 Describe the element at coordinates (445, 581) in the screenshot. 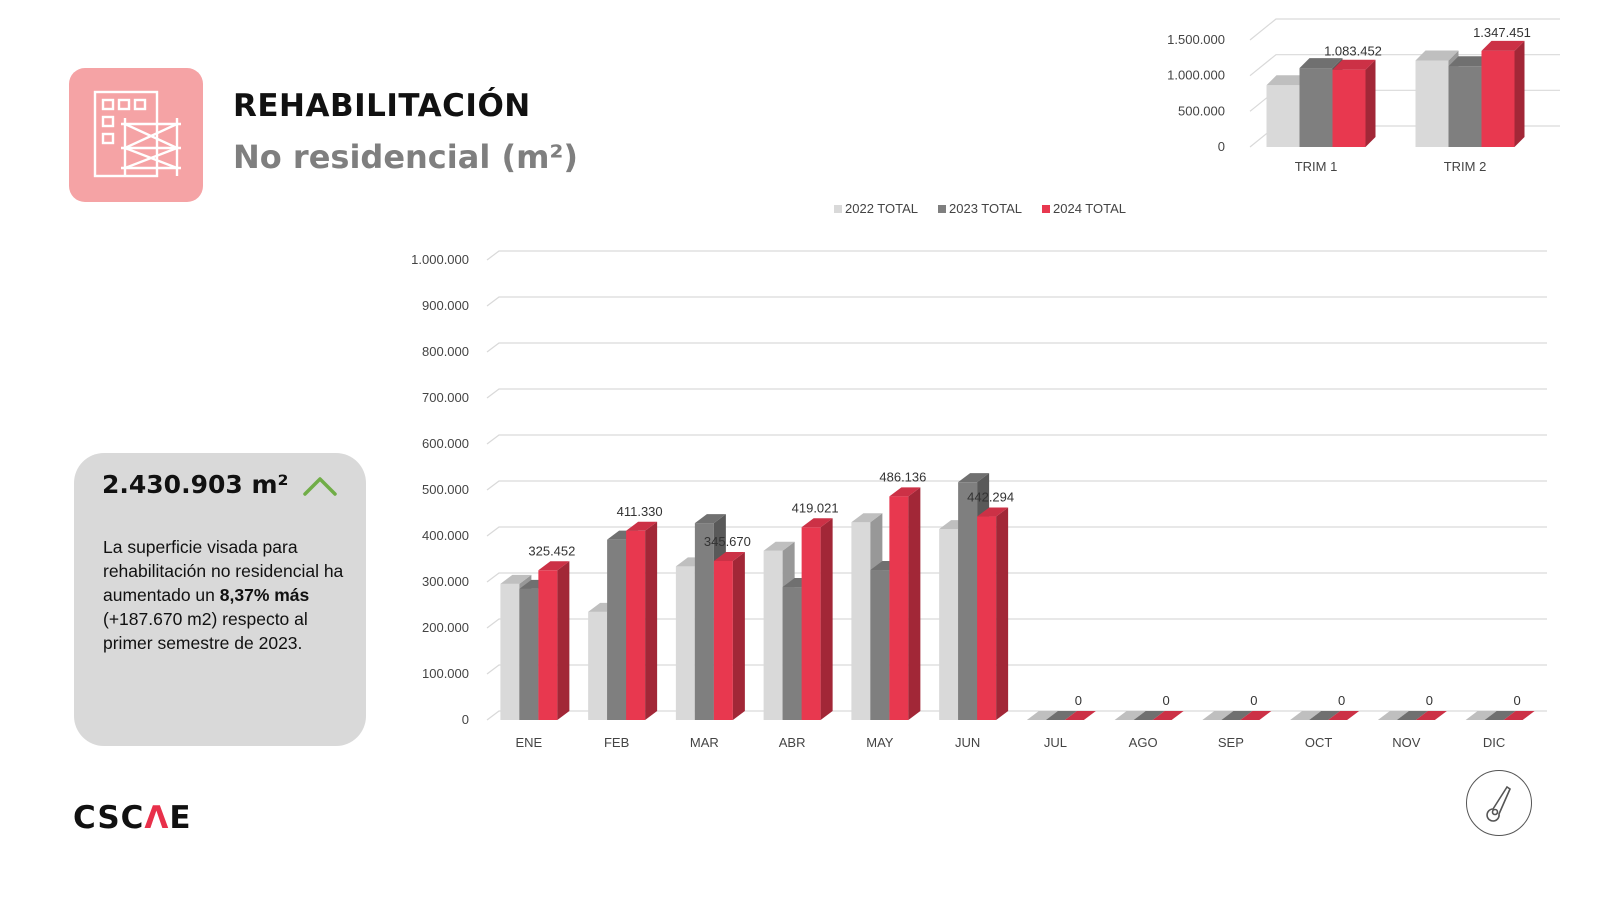

I see `y-tick-label: 300.000` at that location.